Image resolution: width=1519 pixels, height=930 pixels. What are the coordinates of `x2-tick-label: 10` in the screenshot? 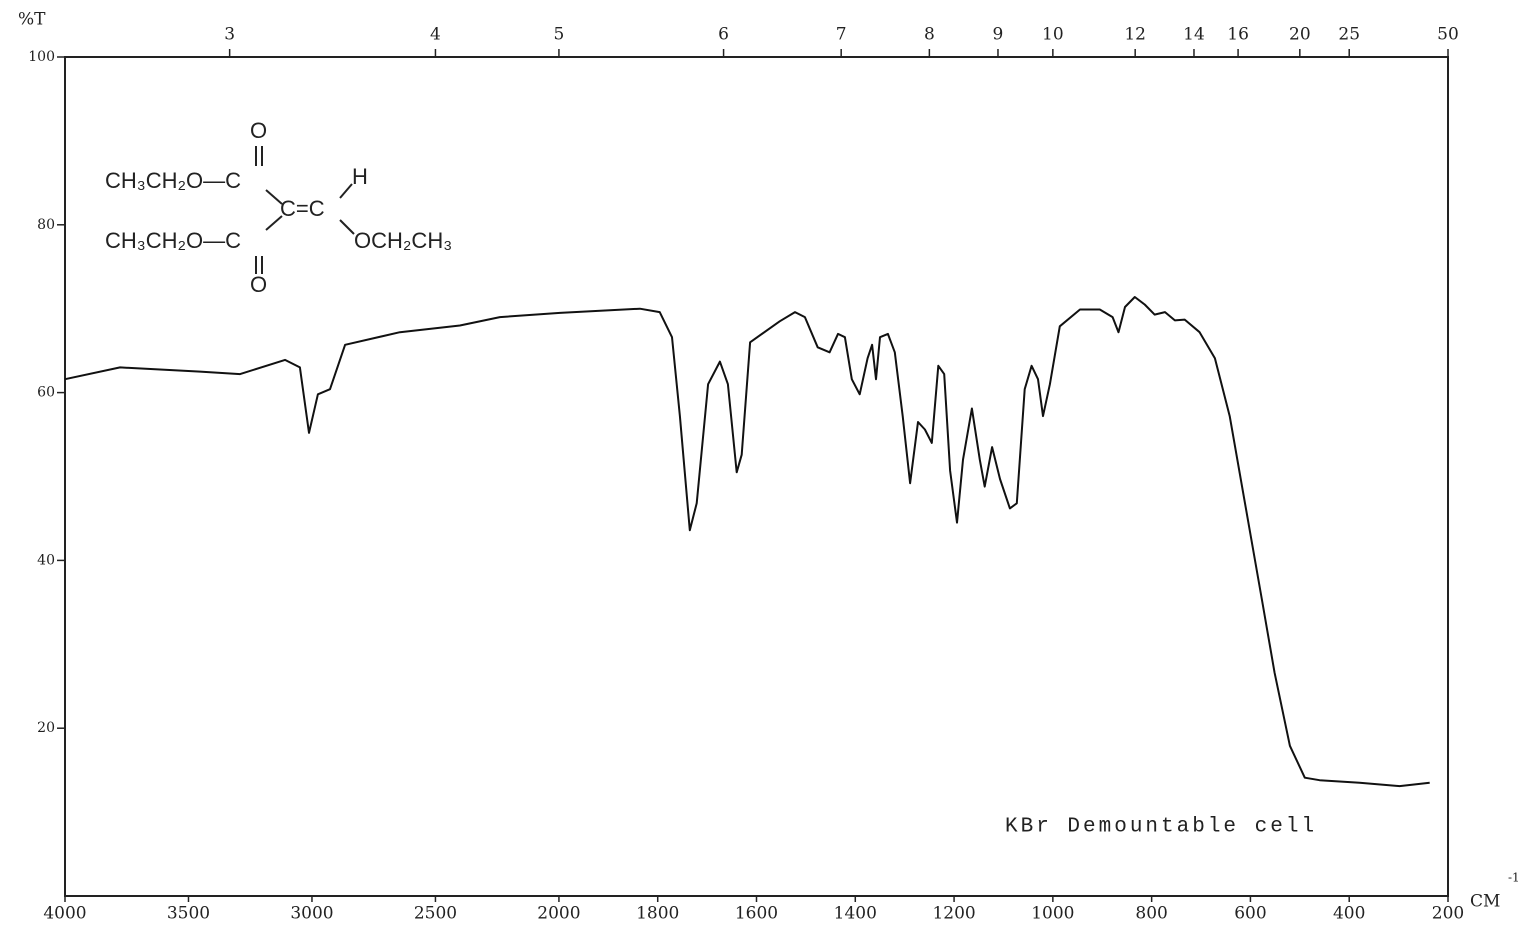 It's located at (1053, 35).